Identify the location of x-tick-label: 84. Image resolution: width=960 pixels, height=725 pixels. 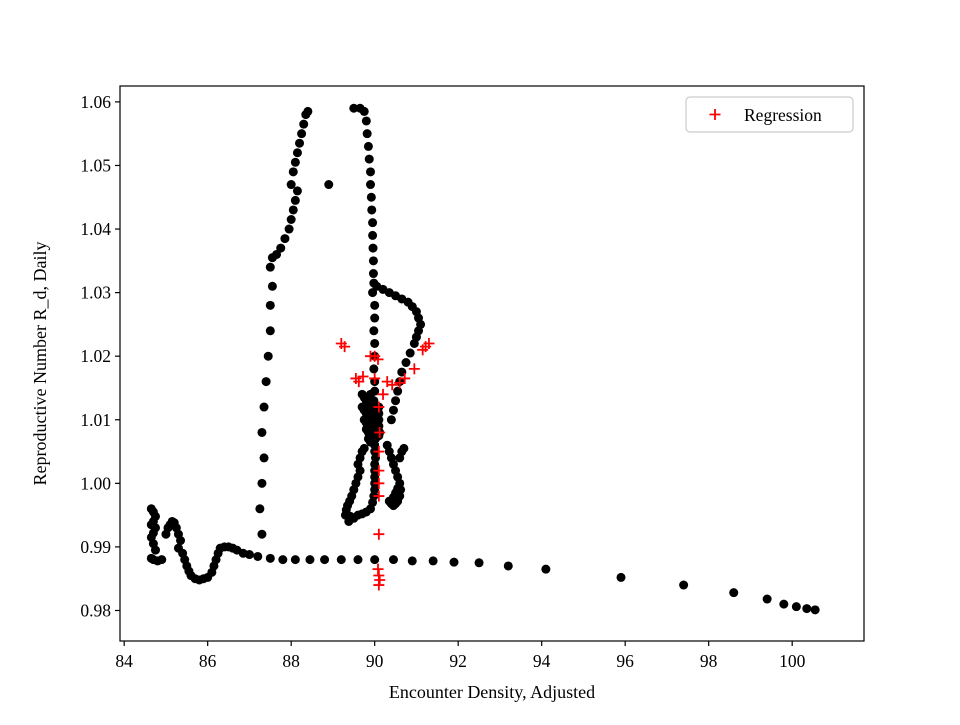
(124, 661).